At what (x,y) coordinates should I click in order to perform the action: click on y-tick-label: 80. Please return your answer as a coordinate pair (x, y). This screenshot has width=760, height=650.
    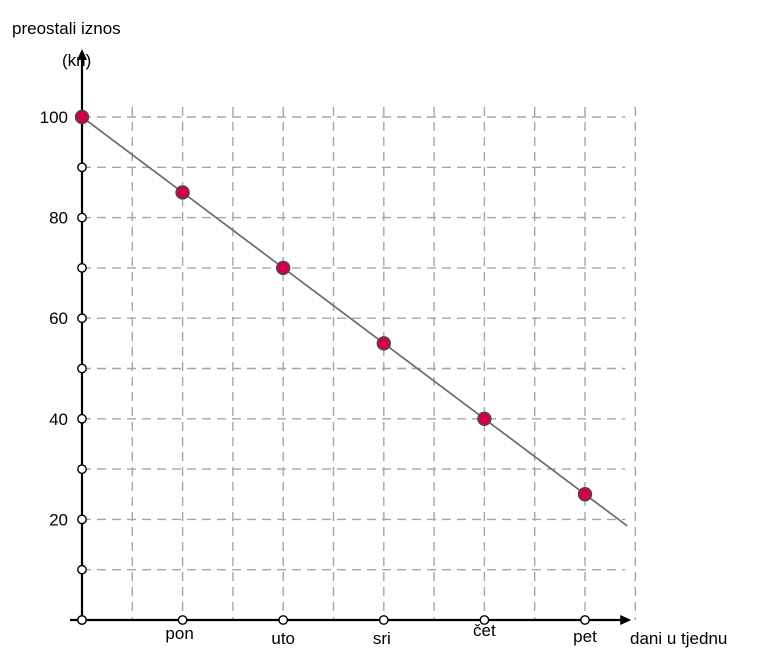
    Looking at the image, I should click on (58, 218).